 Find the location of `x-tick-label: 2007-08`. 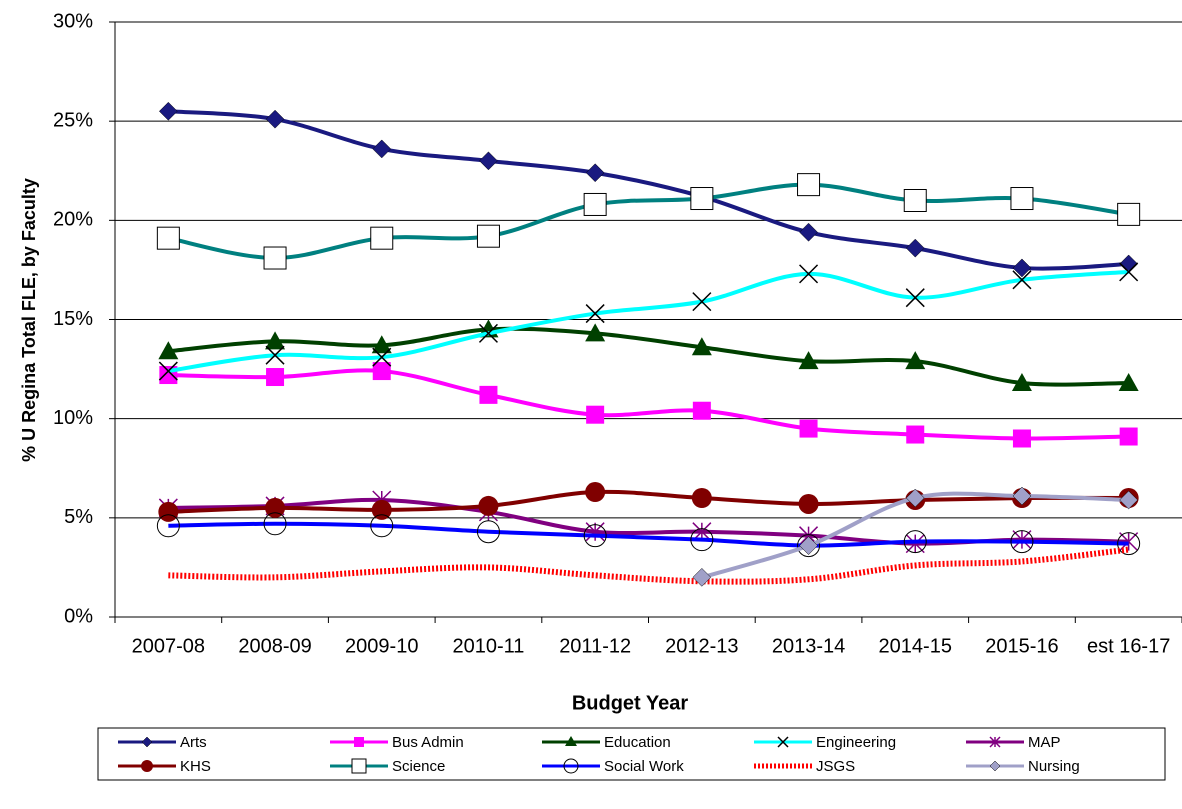

x-tick-label: 2007-08 is located at coordinates (168, 646).